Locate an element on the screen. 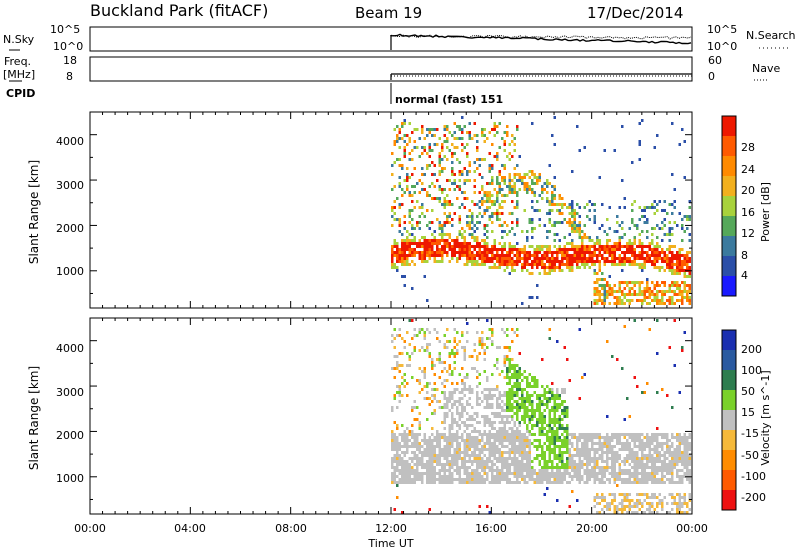 The width and height of the screenshot is (800, 558). power-cbar-tick-16: 16 is located at coordinates (748, 212).